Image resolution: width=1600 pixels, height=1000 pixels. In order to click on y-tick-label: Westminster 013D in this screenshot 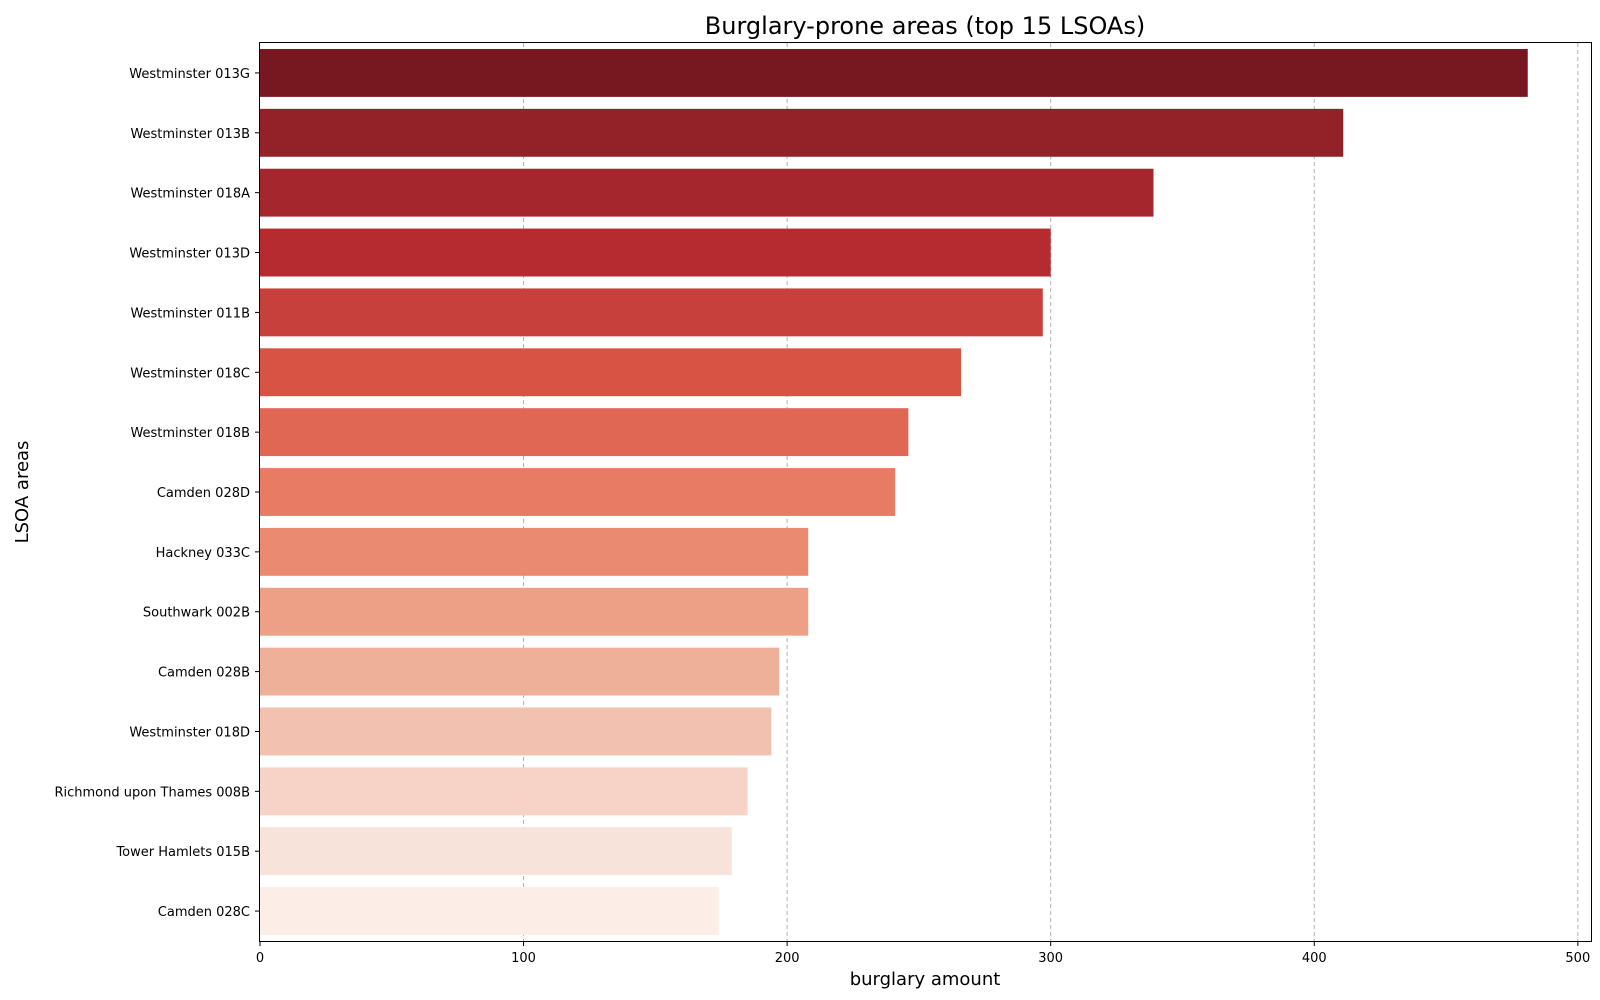, I will do `click(189, 254)`.